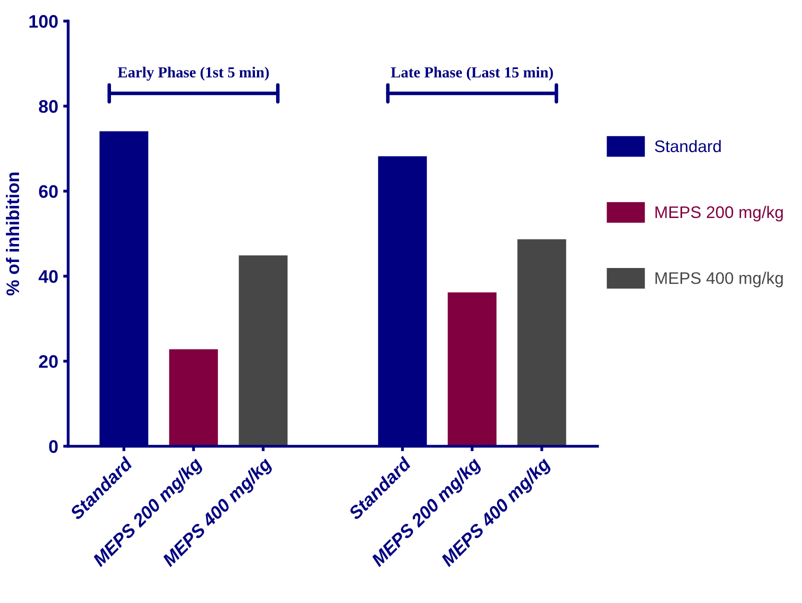 This screenshot has width=802, height=603. What do you see at coordinates (193, 73) in the screenshot?
I see `annotation: Early Phase (1st 5 min)` at bounding box center [193, 73].